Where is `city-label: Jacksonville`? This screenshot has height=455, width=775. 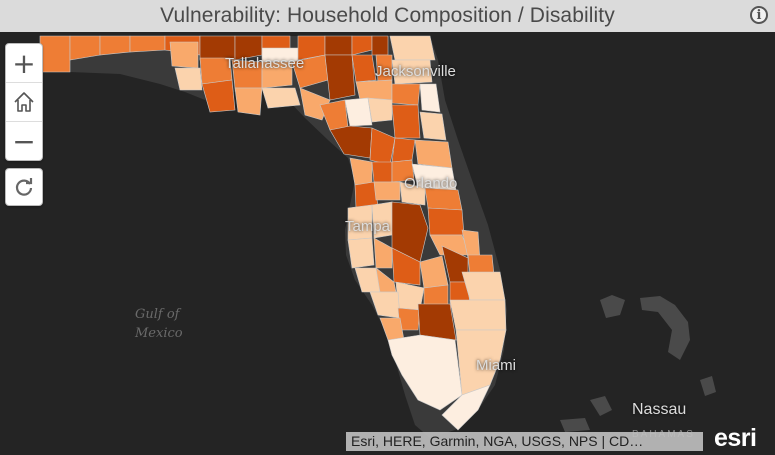
city-label: Jacksonville is located at coordinates (415, 71).